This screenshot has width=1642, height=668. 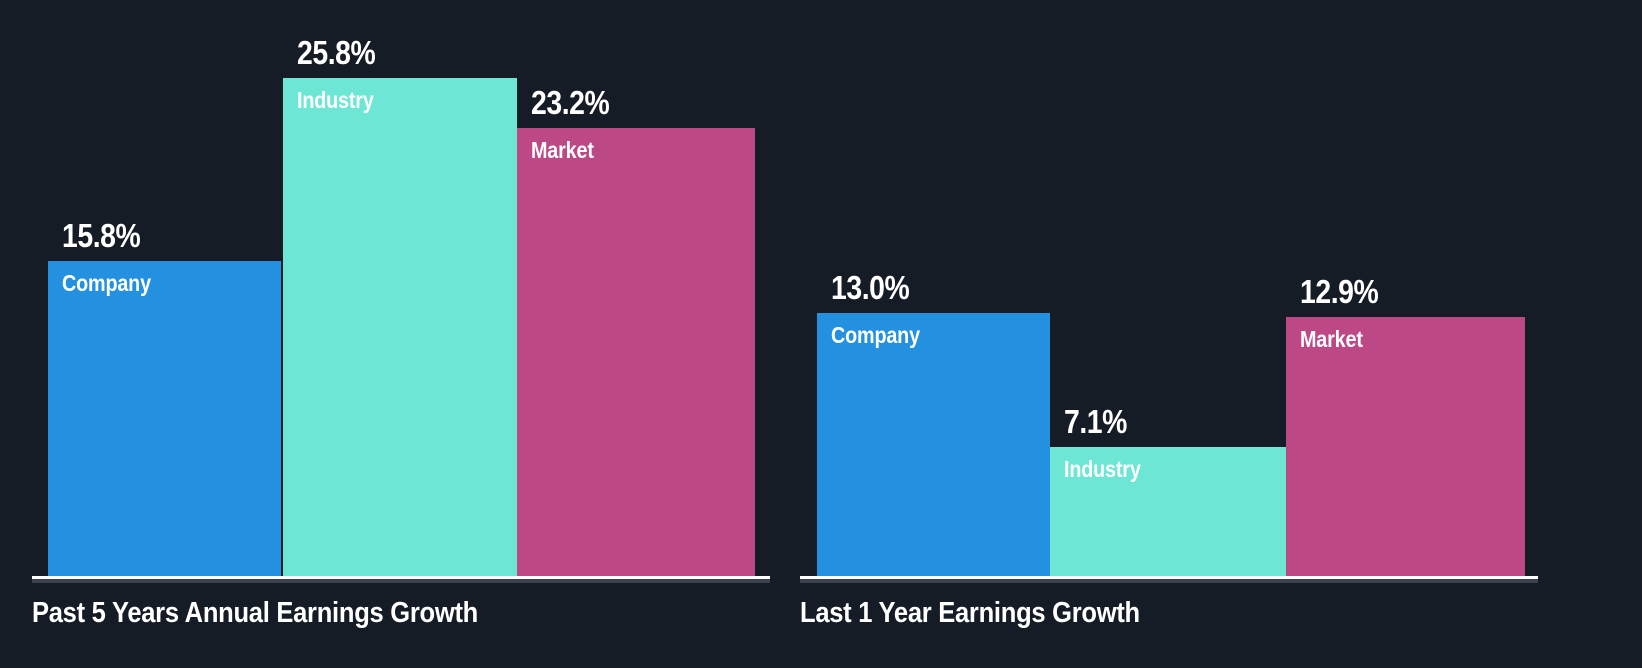 I want to click on bar-value-industry: 25.8%, so click(x=336, y=52).